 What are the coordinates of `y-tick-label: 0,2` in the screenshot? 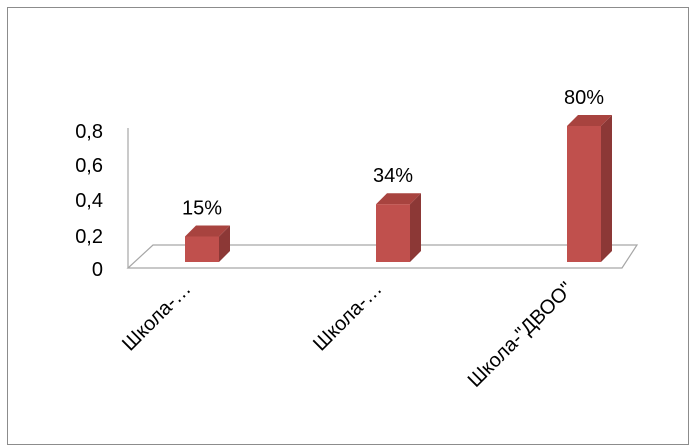 It's located at (89, 237).